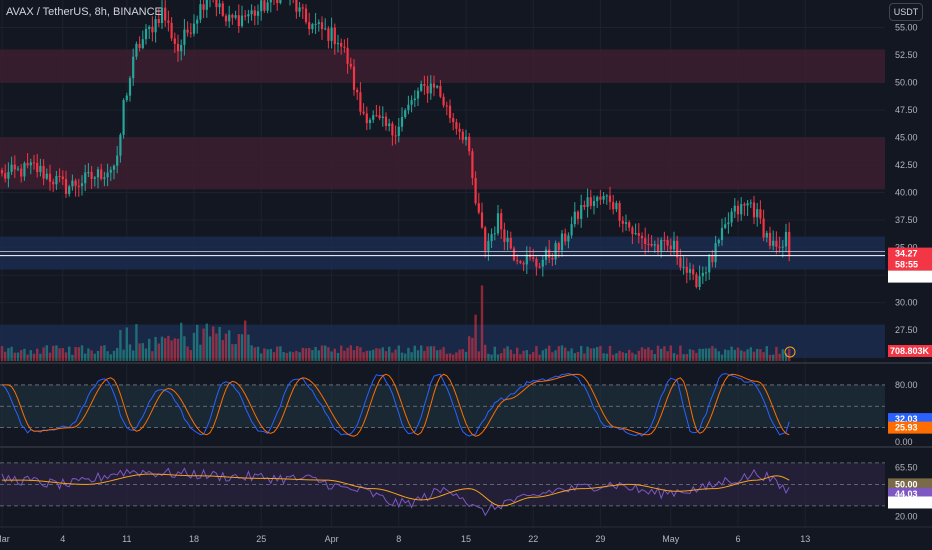  I want to click on currency-button: USDT, so click(906, 12).